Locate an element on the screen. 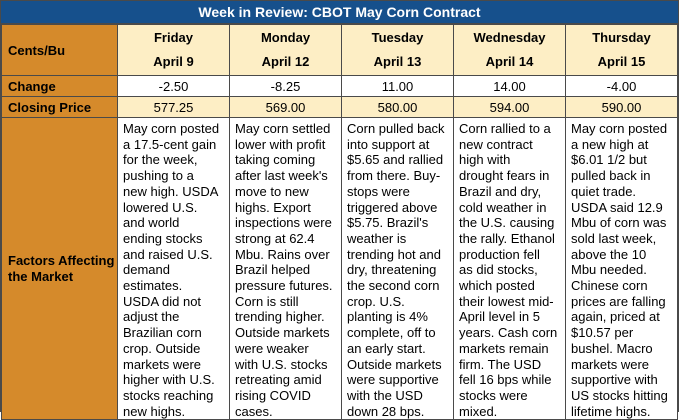 The width and height of the screenshot is (679, 420). day-header-wednesday: Wednesday April 14 is located at coordinates (509, 50).